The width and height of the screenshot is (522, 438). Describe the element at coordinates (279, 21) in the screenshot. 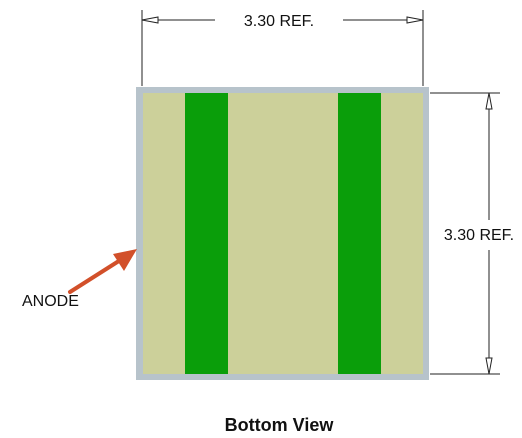

I see `top-dimension-label: 3.30 REF.` at that location.